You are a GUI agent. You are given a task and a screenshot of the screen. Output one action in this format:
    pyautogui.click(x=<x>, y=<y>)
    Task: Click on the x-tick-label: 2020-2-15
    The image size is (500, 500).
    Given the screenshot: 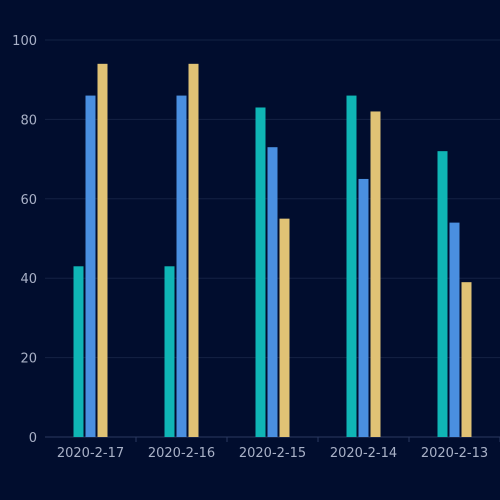 What is the action you would take?
    pyautogui.click(x=272, y=453)
    